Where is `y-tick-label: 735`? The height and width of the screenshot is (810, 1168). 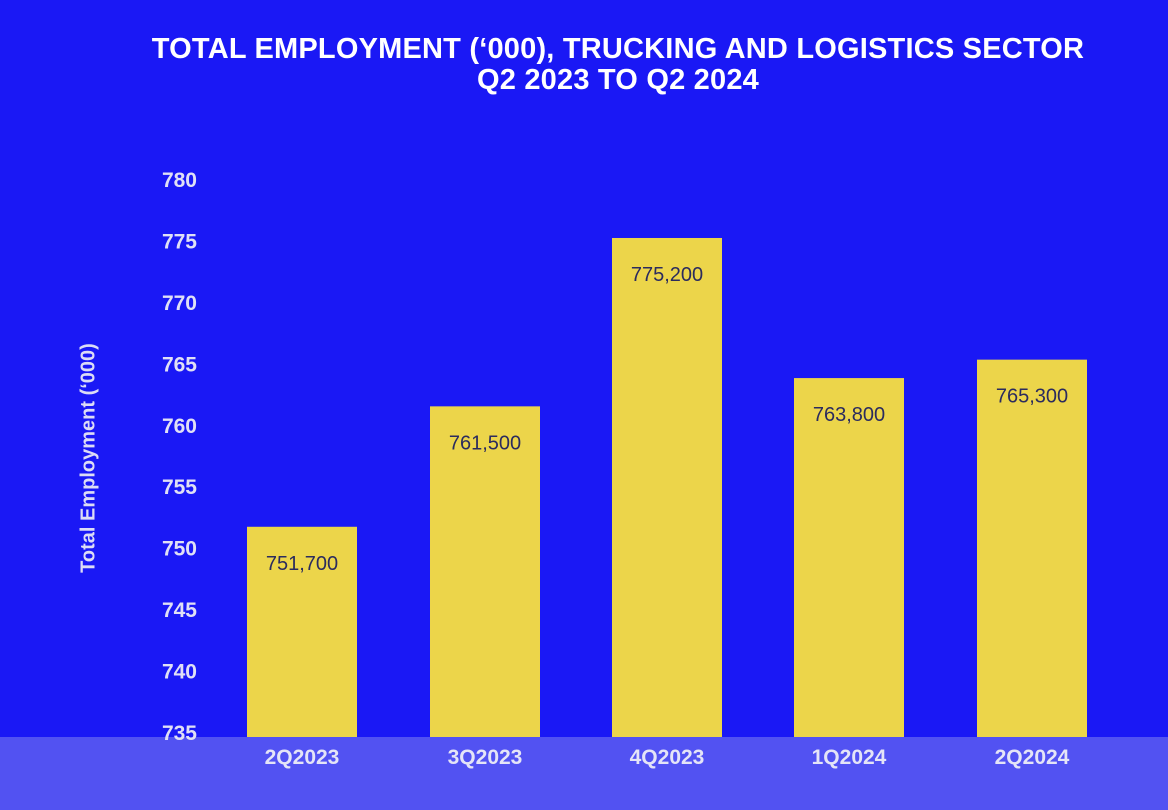 y-tick-label: 735 is located at coordinates (179, 733).